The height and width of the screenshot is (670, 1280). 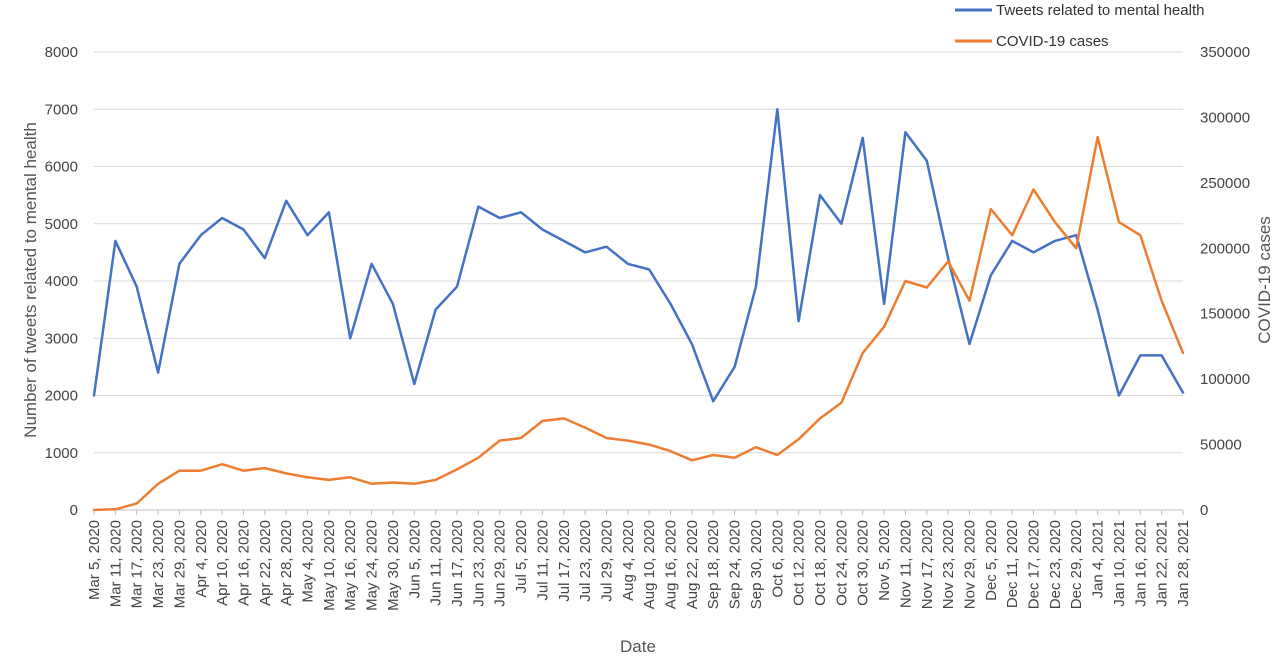 I want to click on x-tick-label: Jun 29, 2020, so click(x=500, y=563).